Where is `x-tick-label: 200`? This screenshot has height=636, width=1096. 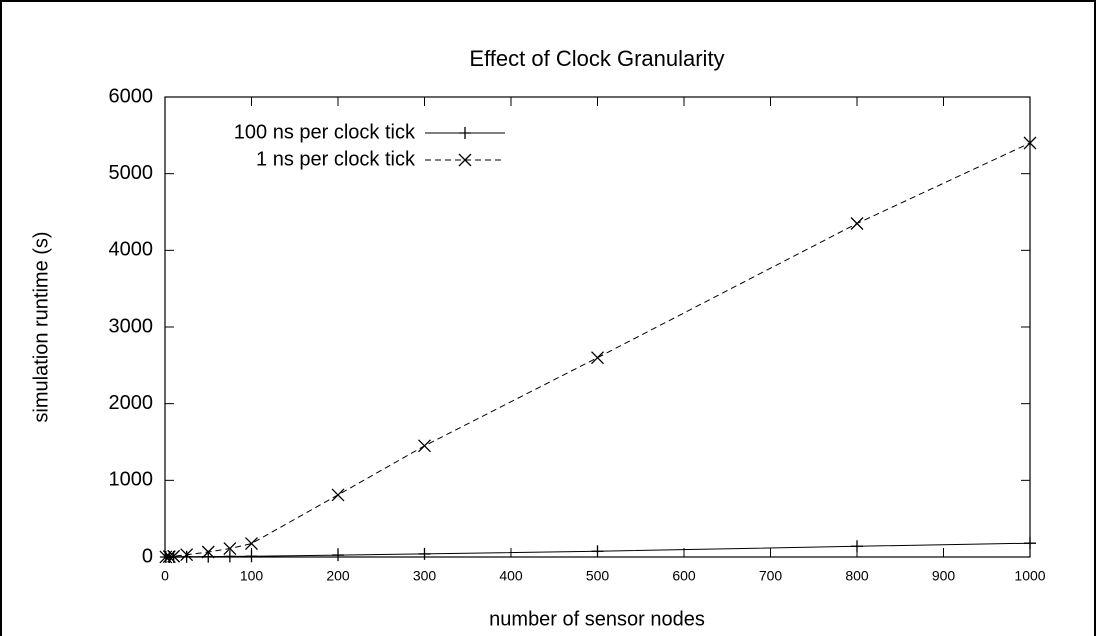 x-tick-label: 200 is located at coordinates (338, 576).